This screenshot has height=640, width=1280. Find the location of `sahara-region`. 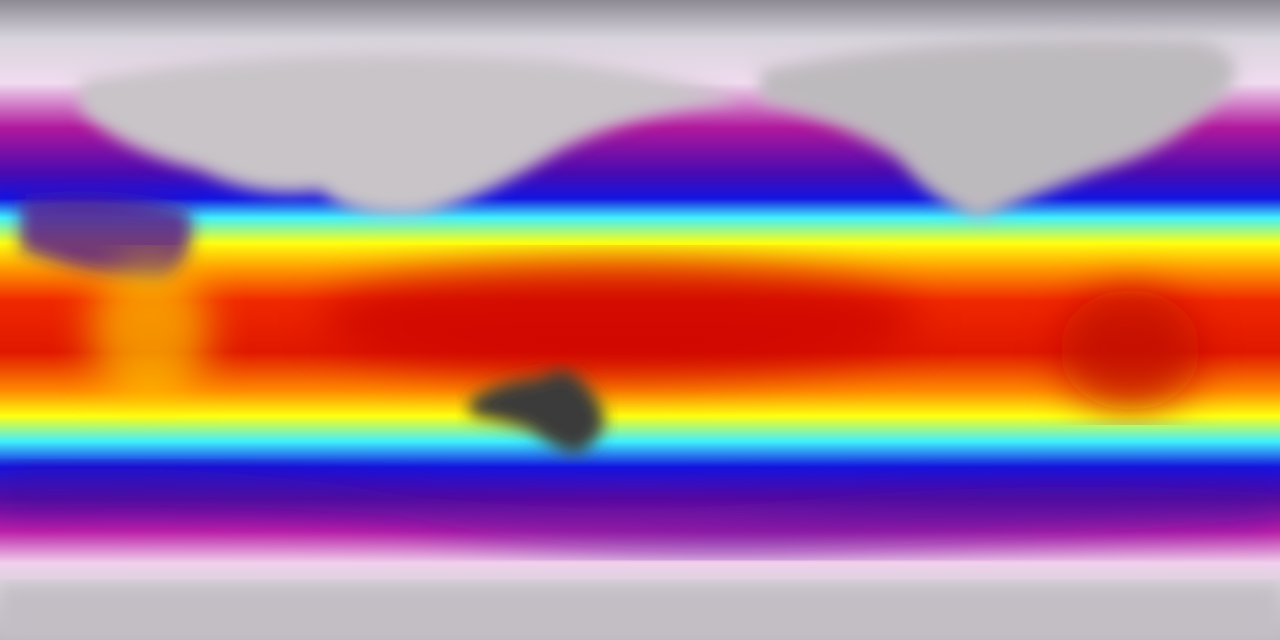

sahara-region is located at coordinates (106, 238).